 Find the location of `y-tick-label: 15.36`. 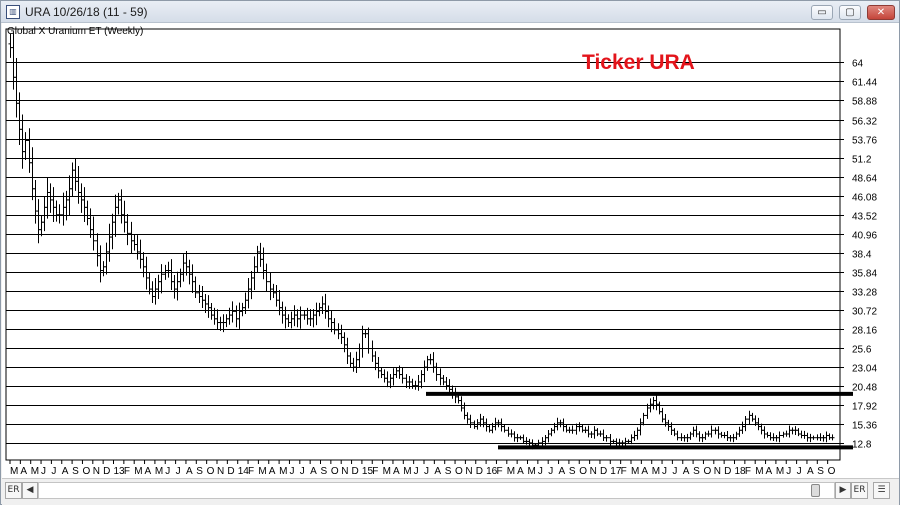

y-tick-label: 15.36 is located at coordinates (864, 426).